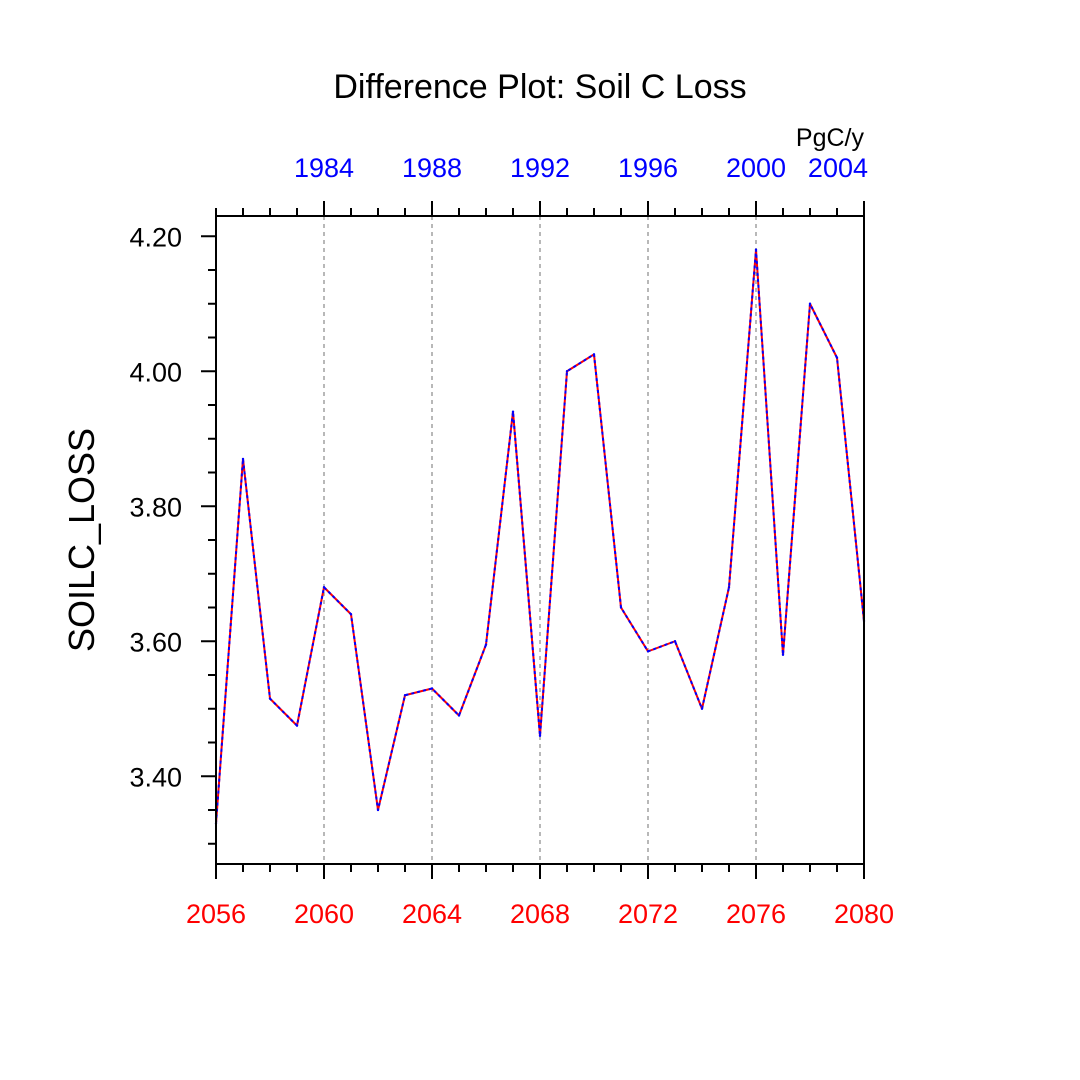 Image resolution: width=1080 pixels, height=1080 pixels. I want to click on top-tick-label-2004: 2004, so click(838, 168).